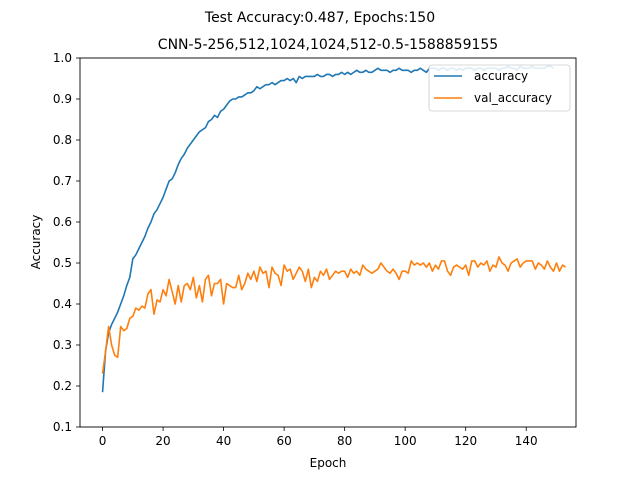  I want to click on x-tick-label: 40, so click(223, 441).